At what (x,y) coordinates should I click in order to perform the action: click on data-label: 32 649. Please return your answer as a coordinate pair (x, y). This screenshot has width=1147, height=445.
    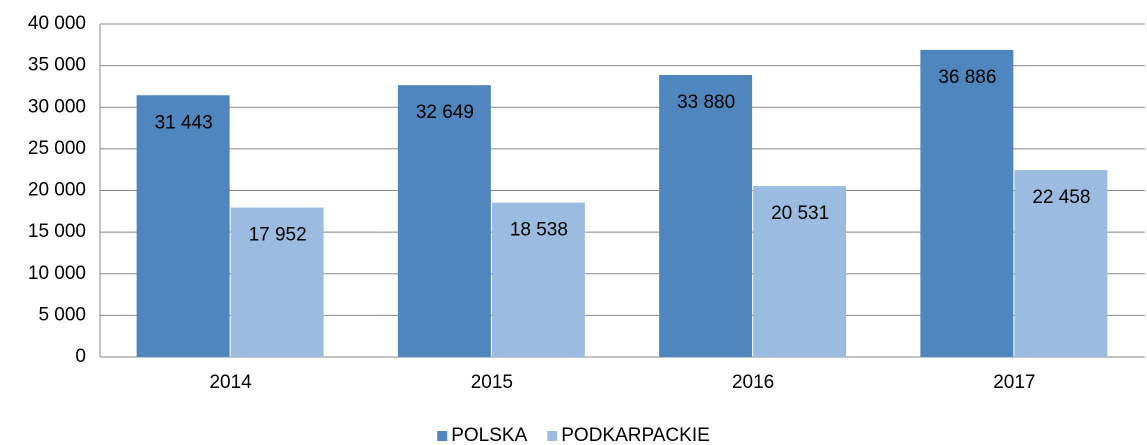
    Looking at the image, I should click on (445, 112).